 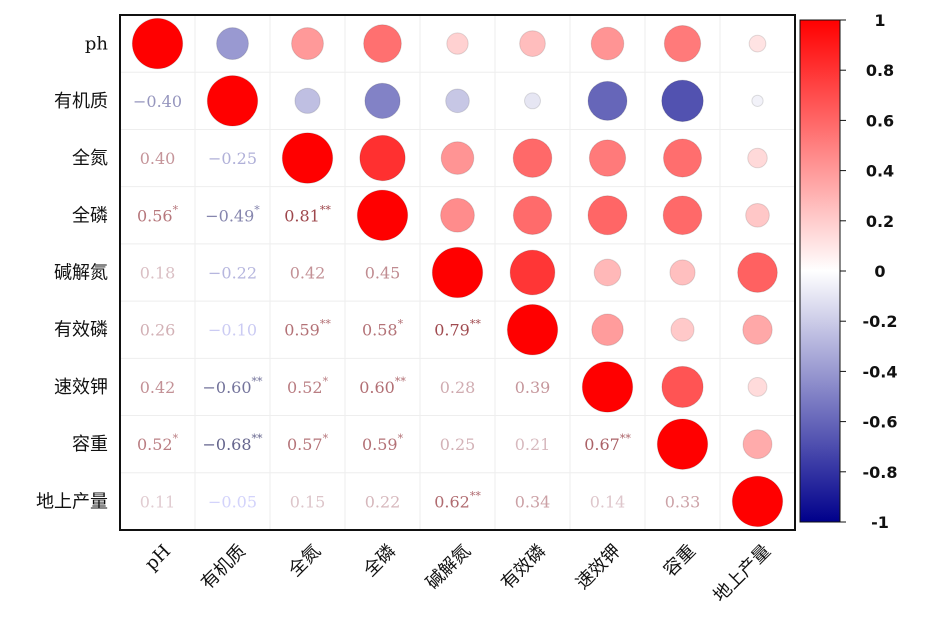 I want to click on colorbar-tick-label: -1, so click(x=880, y=522).